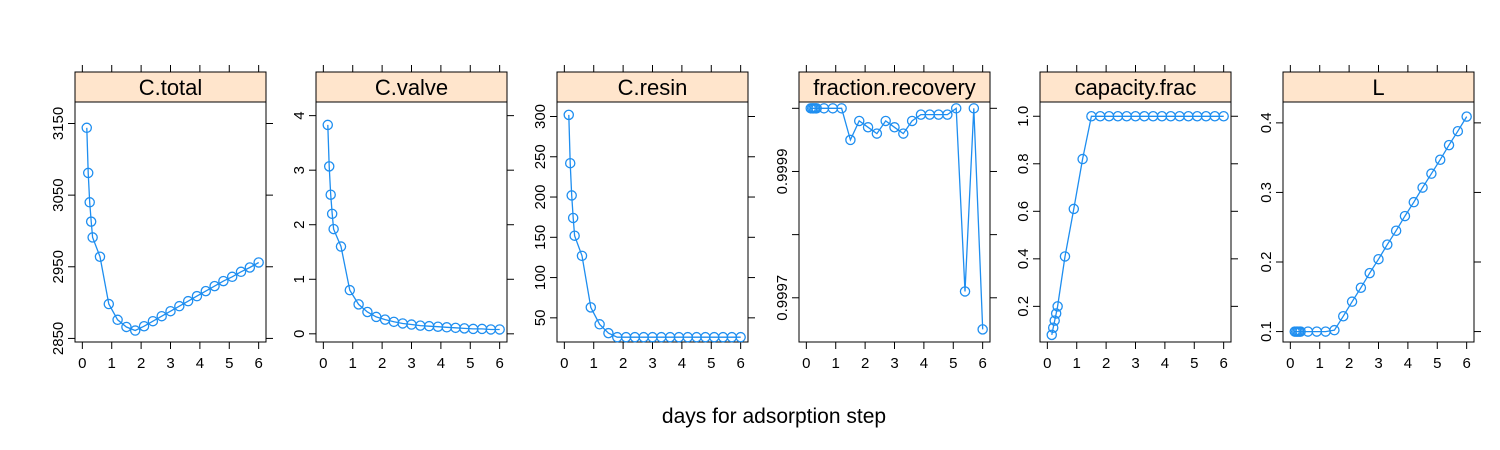 The width and height of the screenshot is (1500, 450). Describe the element at coordinates (782, 298) in the screenshot. I see `y-tick-label: 0.9997` at that location.